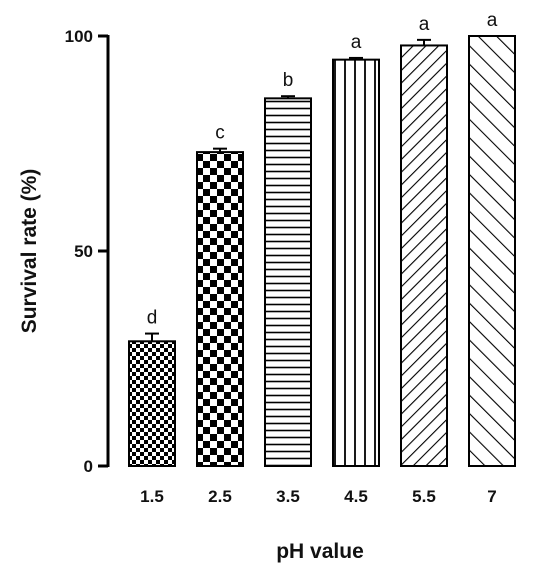 The image size is (550, 571). What do you see at coordinates (356, 496) in the screenshot?
I see `x-tick-label-4.5: 4.5` at bounding box center [356, 496].